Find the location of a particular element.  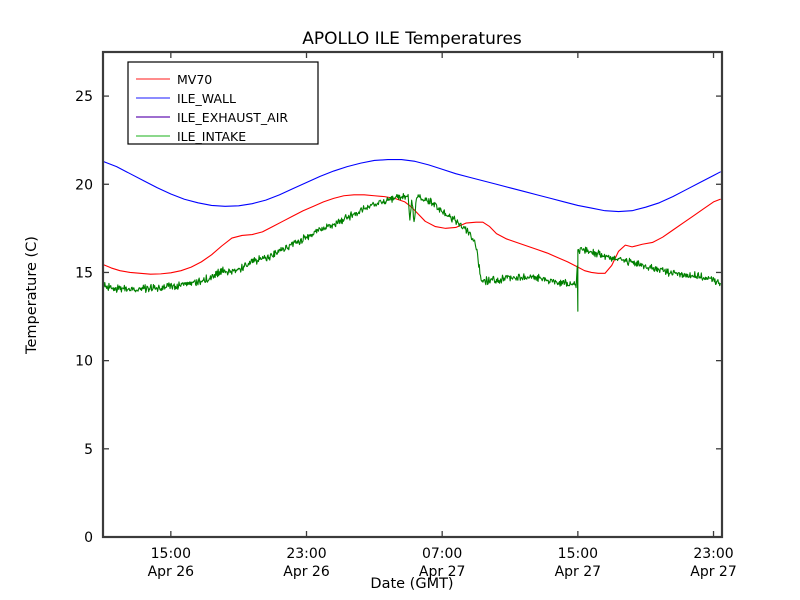

legend-items: MV70 ILE_WALL ILE_EXHAUST_AIR ILE_INTAKE is located at coordinates (212, 108).